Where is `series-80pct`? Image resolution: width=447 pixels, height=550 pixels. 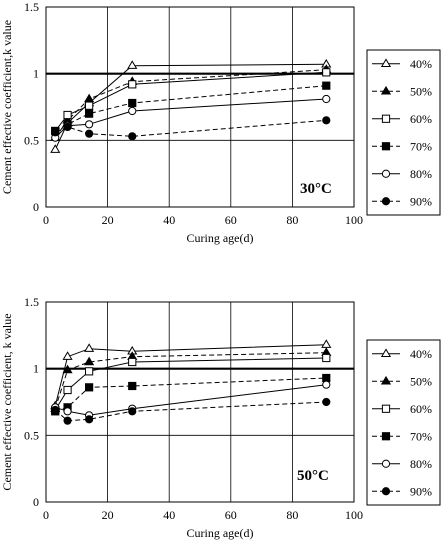 series-80pct is located at coordinates (191, 400).